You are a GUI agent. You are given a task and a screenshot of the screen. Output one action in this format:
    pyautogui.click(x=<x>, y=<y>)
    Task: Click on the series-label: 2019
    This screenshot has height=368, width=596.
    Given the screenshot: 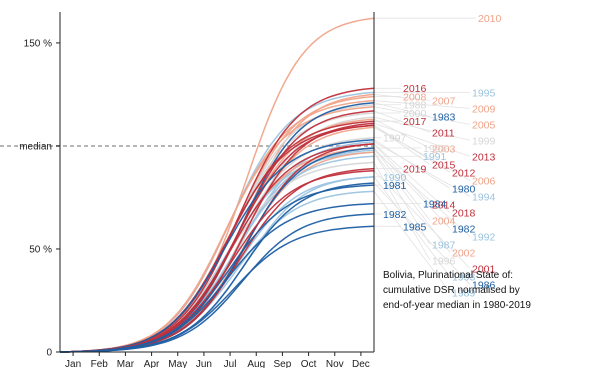 What is the action you would take?
    pyautogui.click(x=415, y=170)
    